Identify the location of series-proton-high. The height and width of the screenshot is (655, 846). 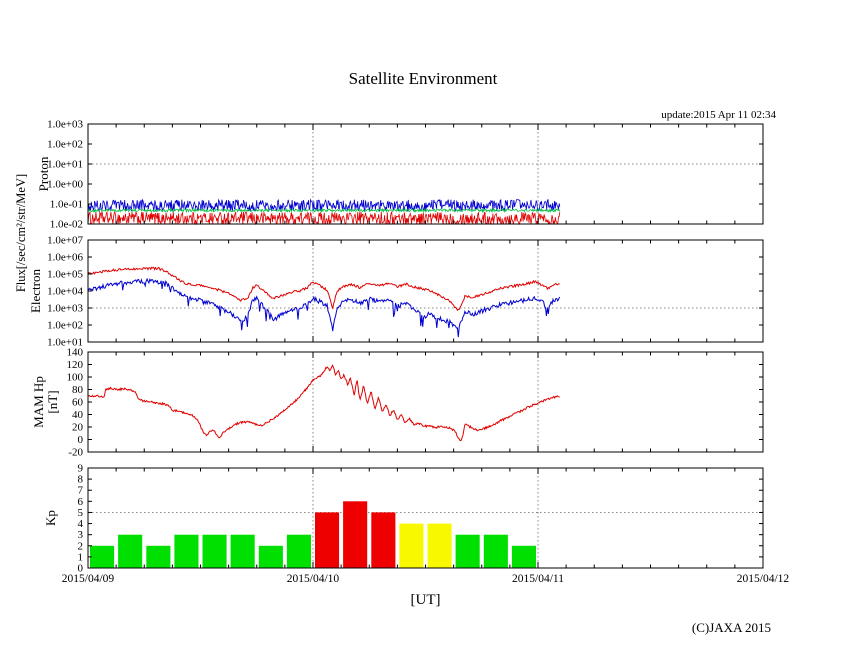
(324, 205).